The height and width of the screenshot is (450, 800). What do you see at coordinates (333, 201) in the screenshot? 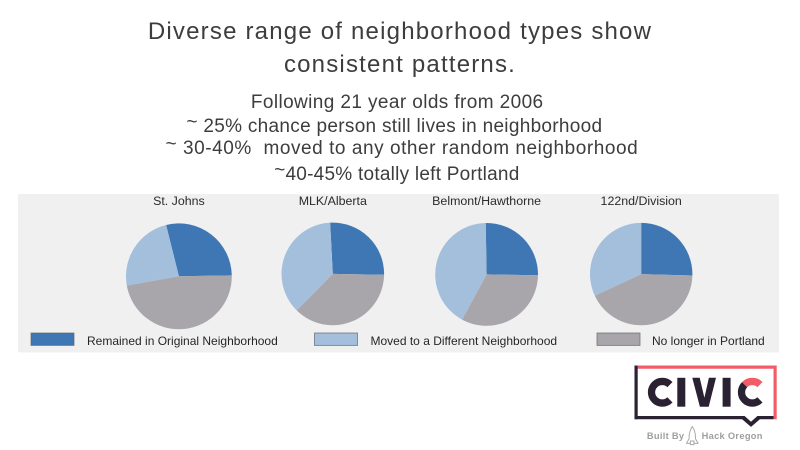
I see `svg-text: MLK/Alberta` at bounding box center [333, 201].